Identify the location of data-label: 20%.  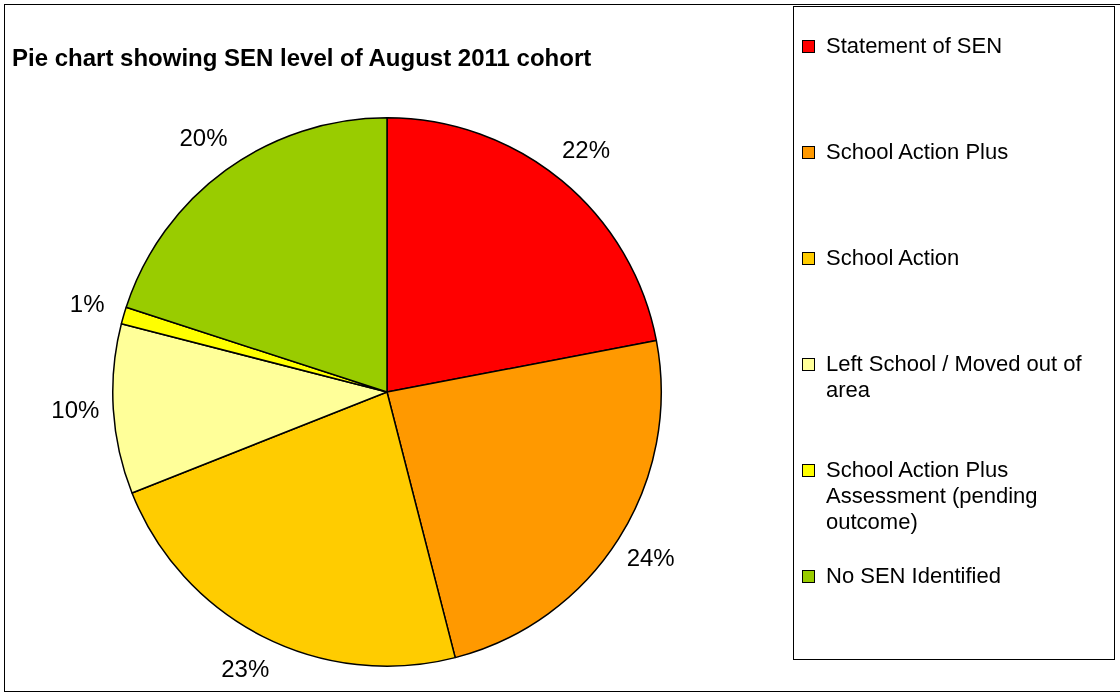
(203, 138).